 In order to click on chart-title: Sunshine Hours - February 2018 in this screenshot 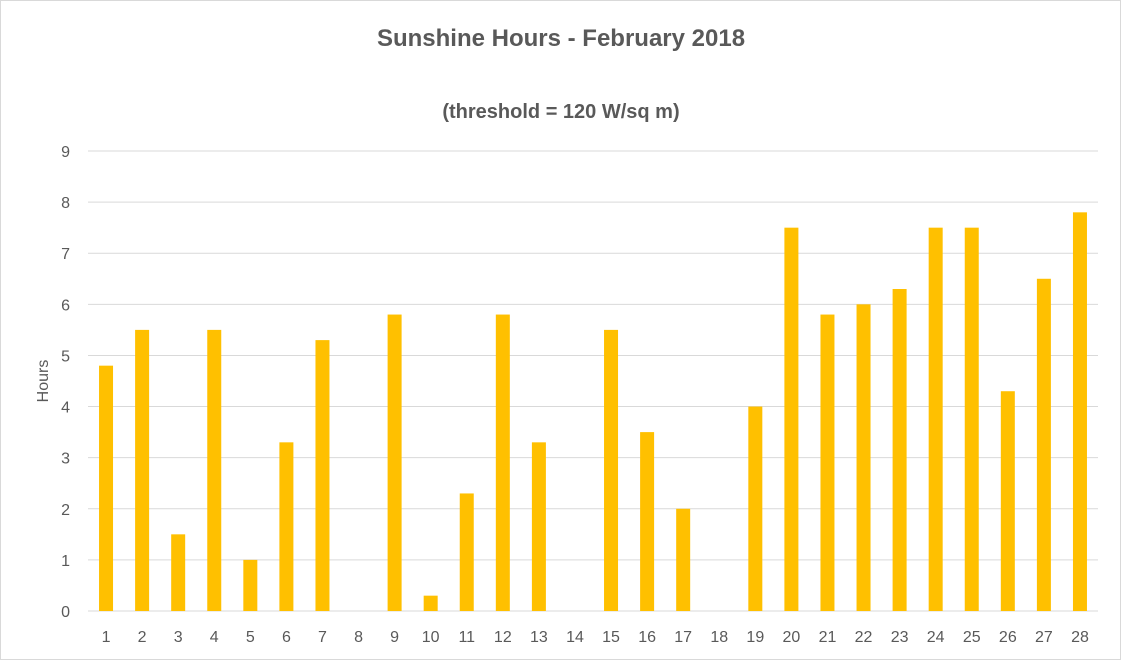, I will do `click(561, 38)`.